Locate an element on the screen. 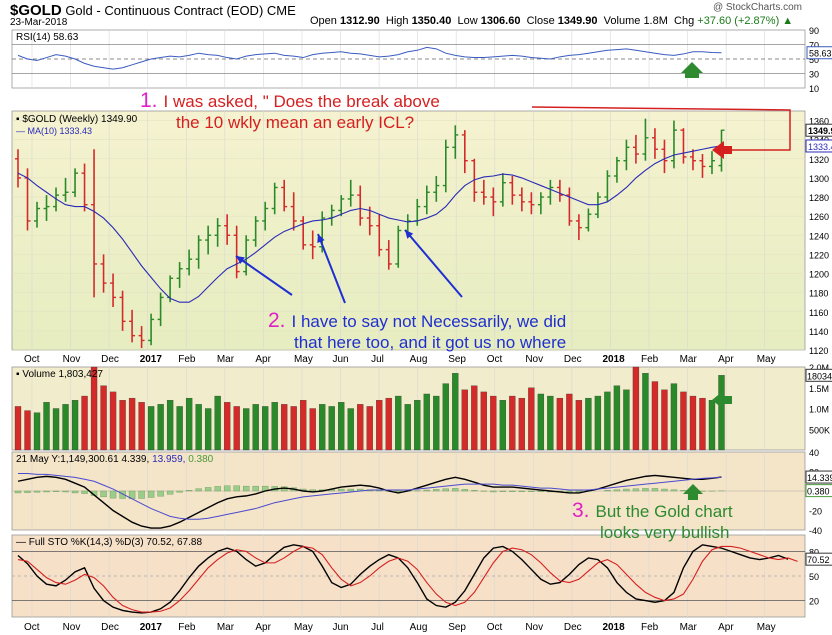  x-label-bottom-Nov: Nov is located at coordinates (72, 627).